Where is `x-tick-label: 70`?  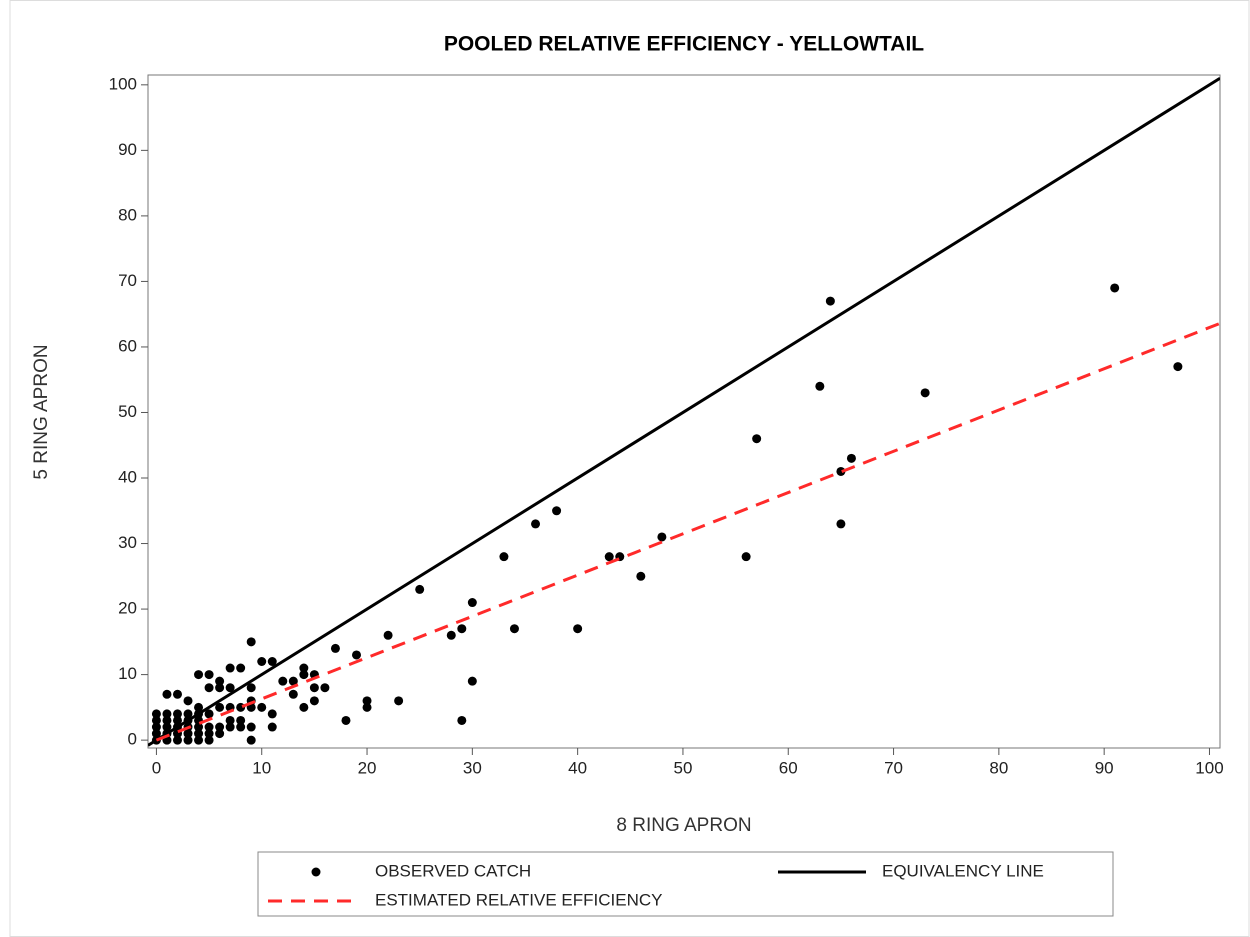 x-tick-label: 70 is located at coordinates (893, 767).